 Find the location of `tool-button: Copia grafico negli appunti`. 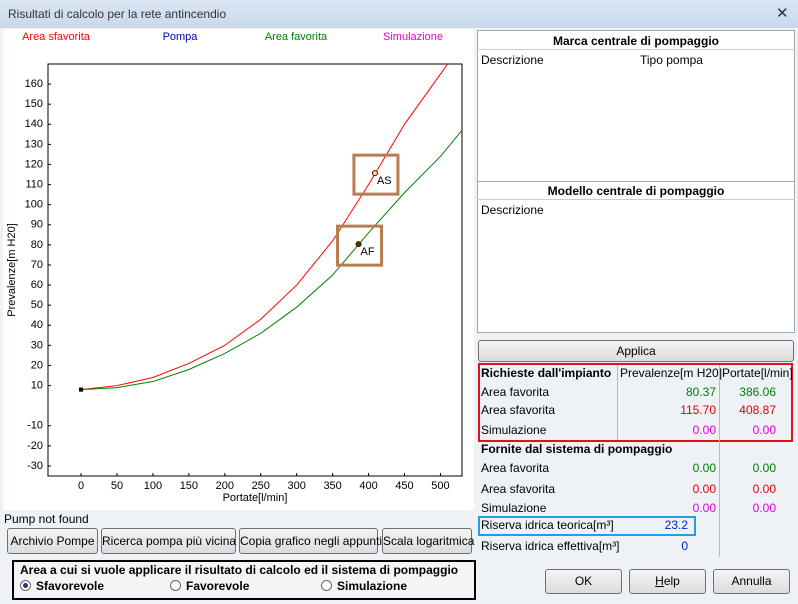

tool-button: Copia grafico negli appunti is located at coordinates (310, 541).